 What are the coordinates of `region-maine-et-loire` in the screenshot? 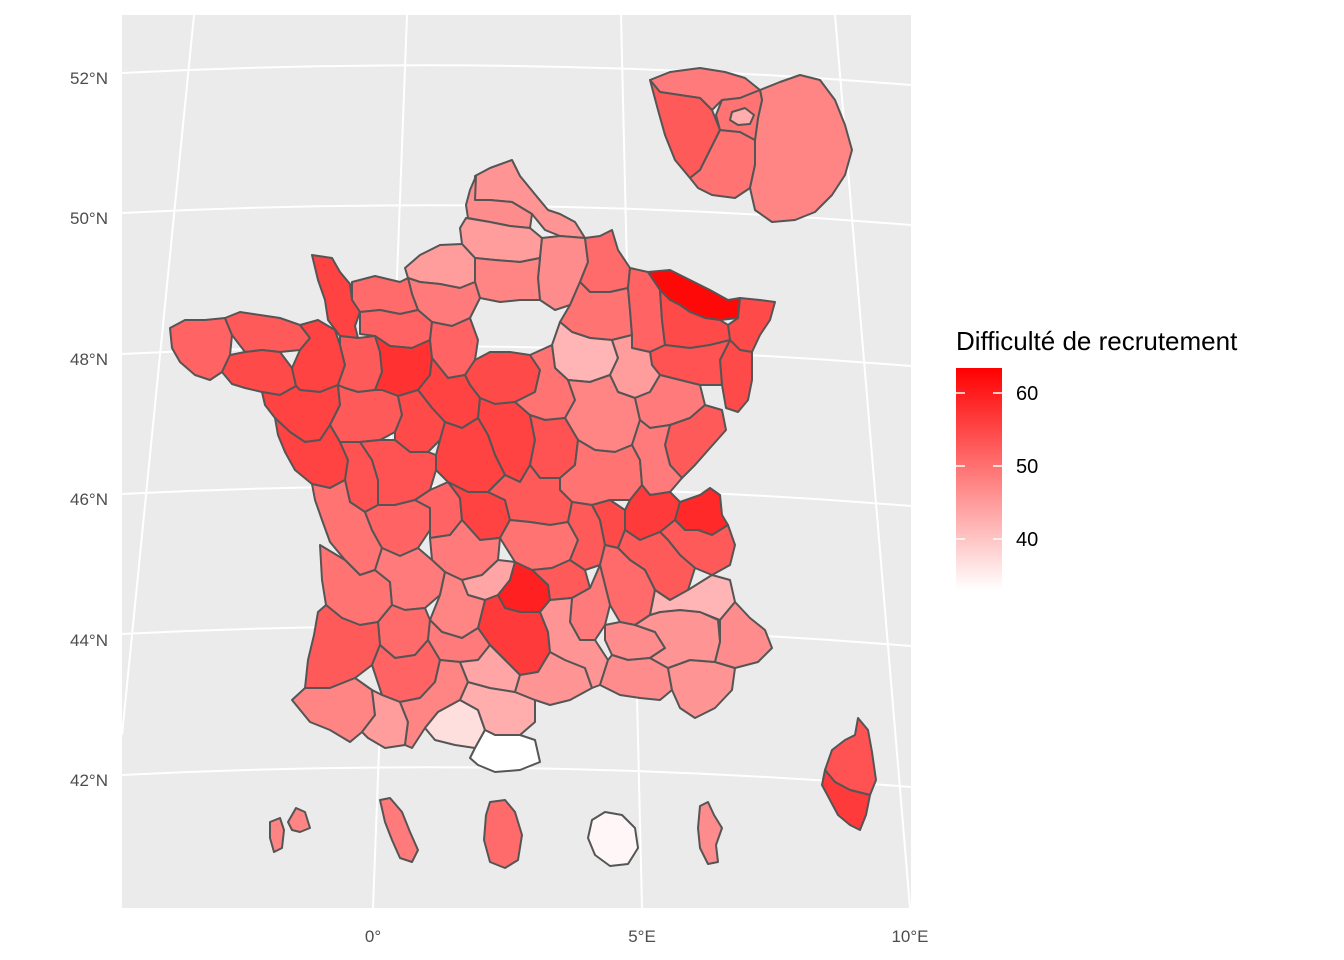 It's located at (366, 413).